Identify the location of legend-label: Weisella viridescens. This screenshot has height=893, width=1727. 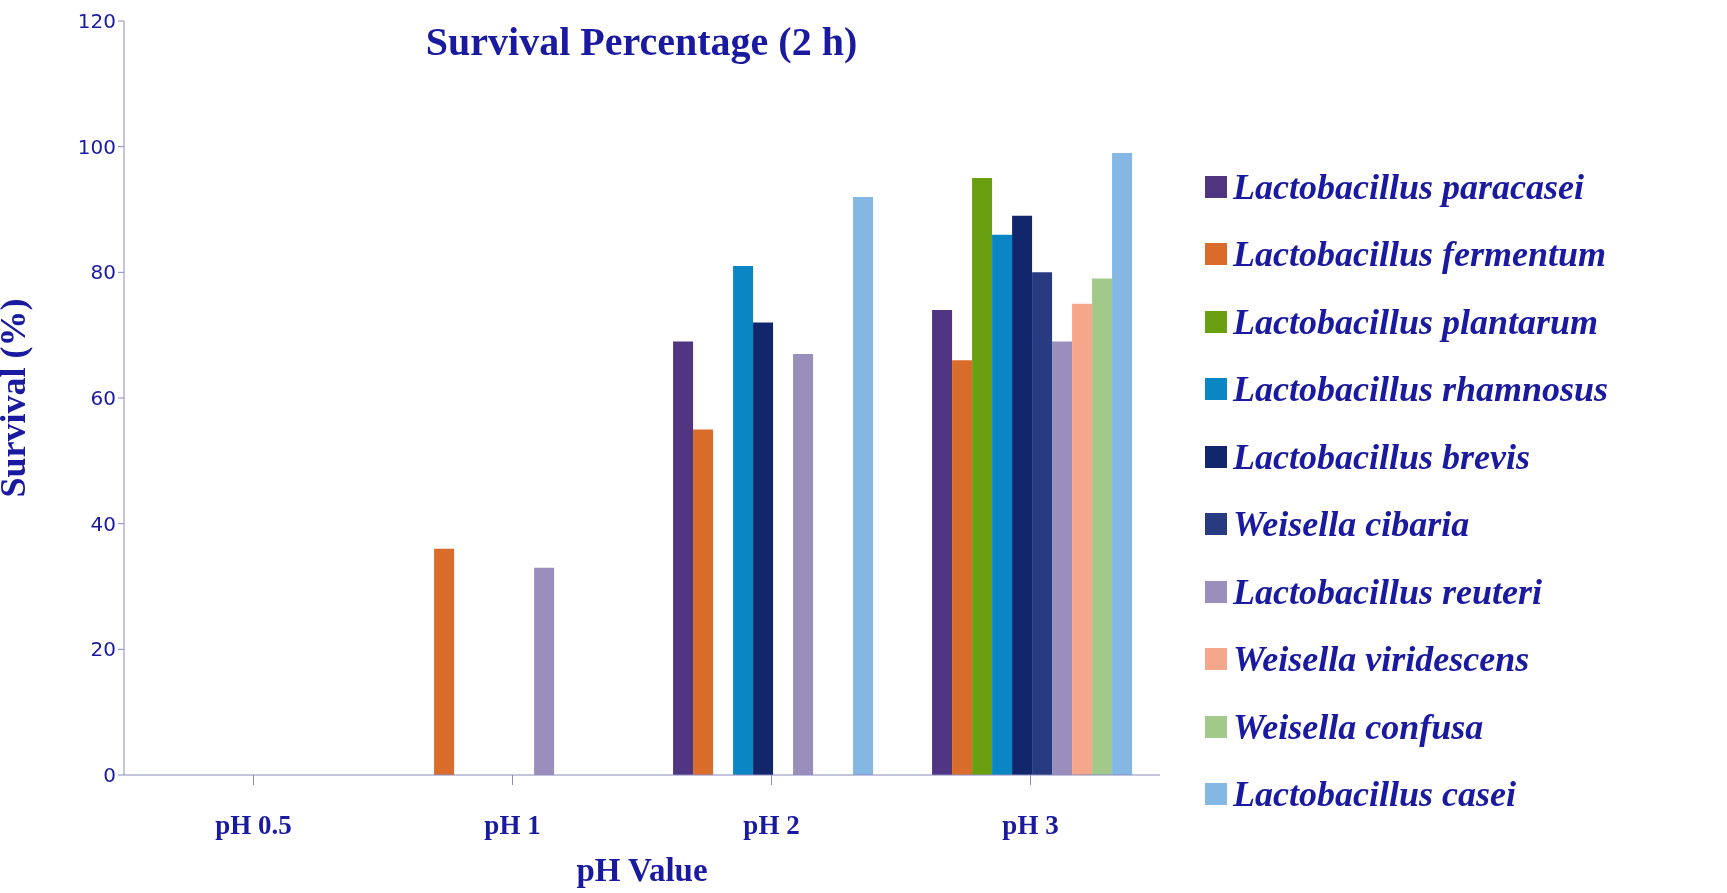
(1381, 659).